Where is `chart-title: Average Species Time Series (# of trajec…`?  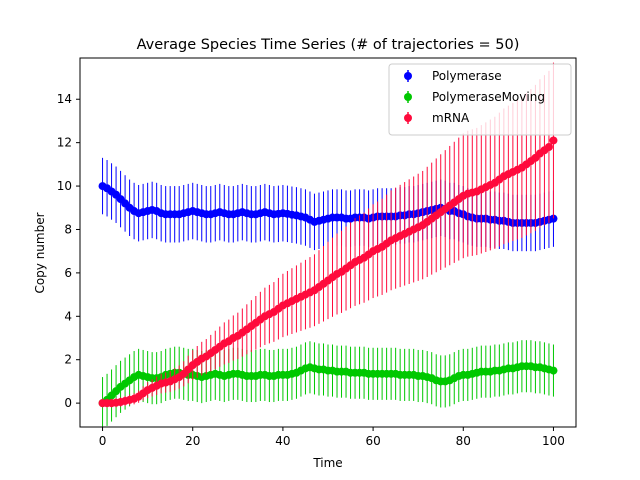 chart-title: Average Species Time Series (# of trajec… is located at coordinates (328, 45).